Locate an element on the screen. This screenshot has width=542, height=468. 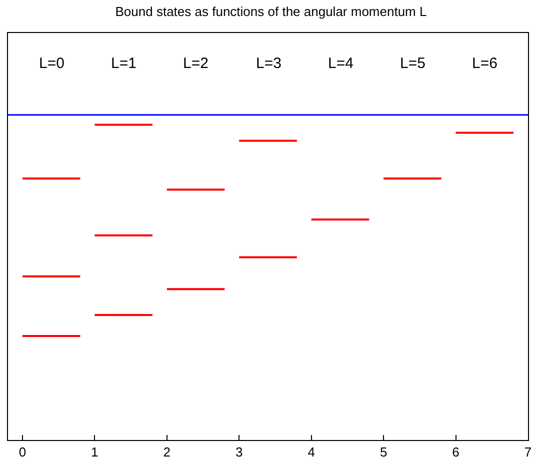
text: L=6 is located at coordinates (485, 63).